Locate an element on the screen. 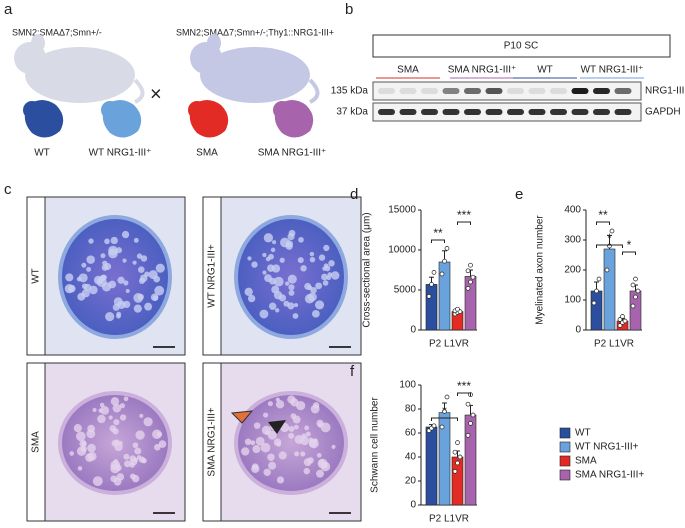 The height and width of the screenshot is (528, 685). band-name: GAPDH is located at coordinates (663, 112).